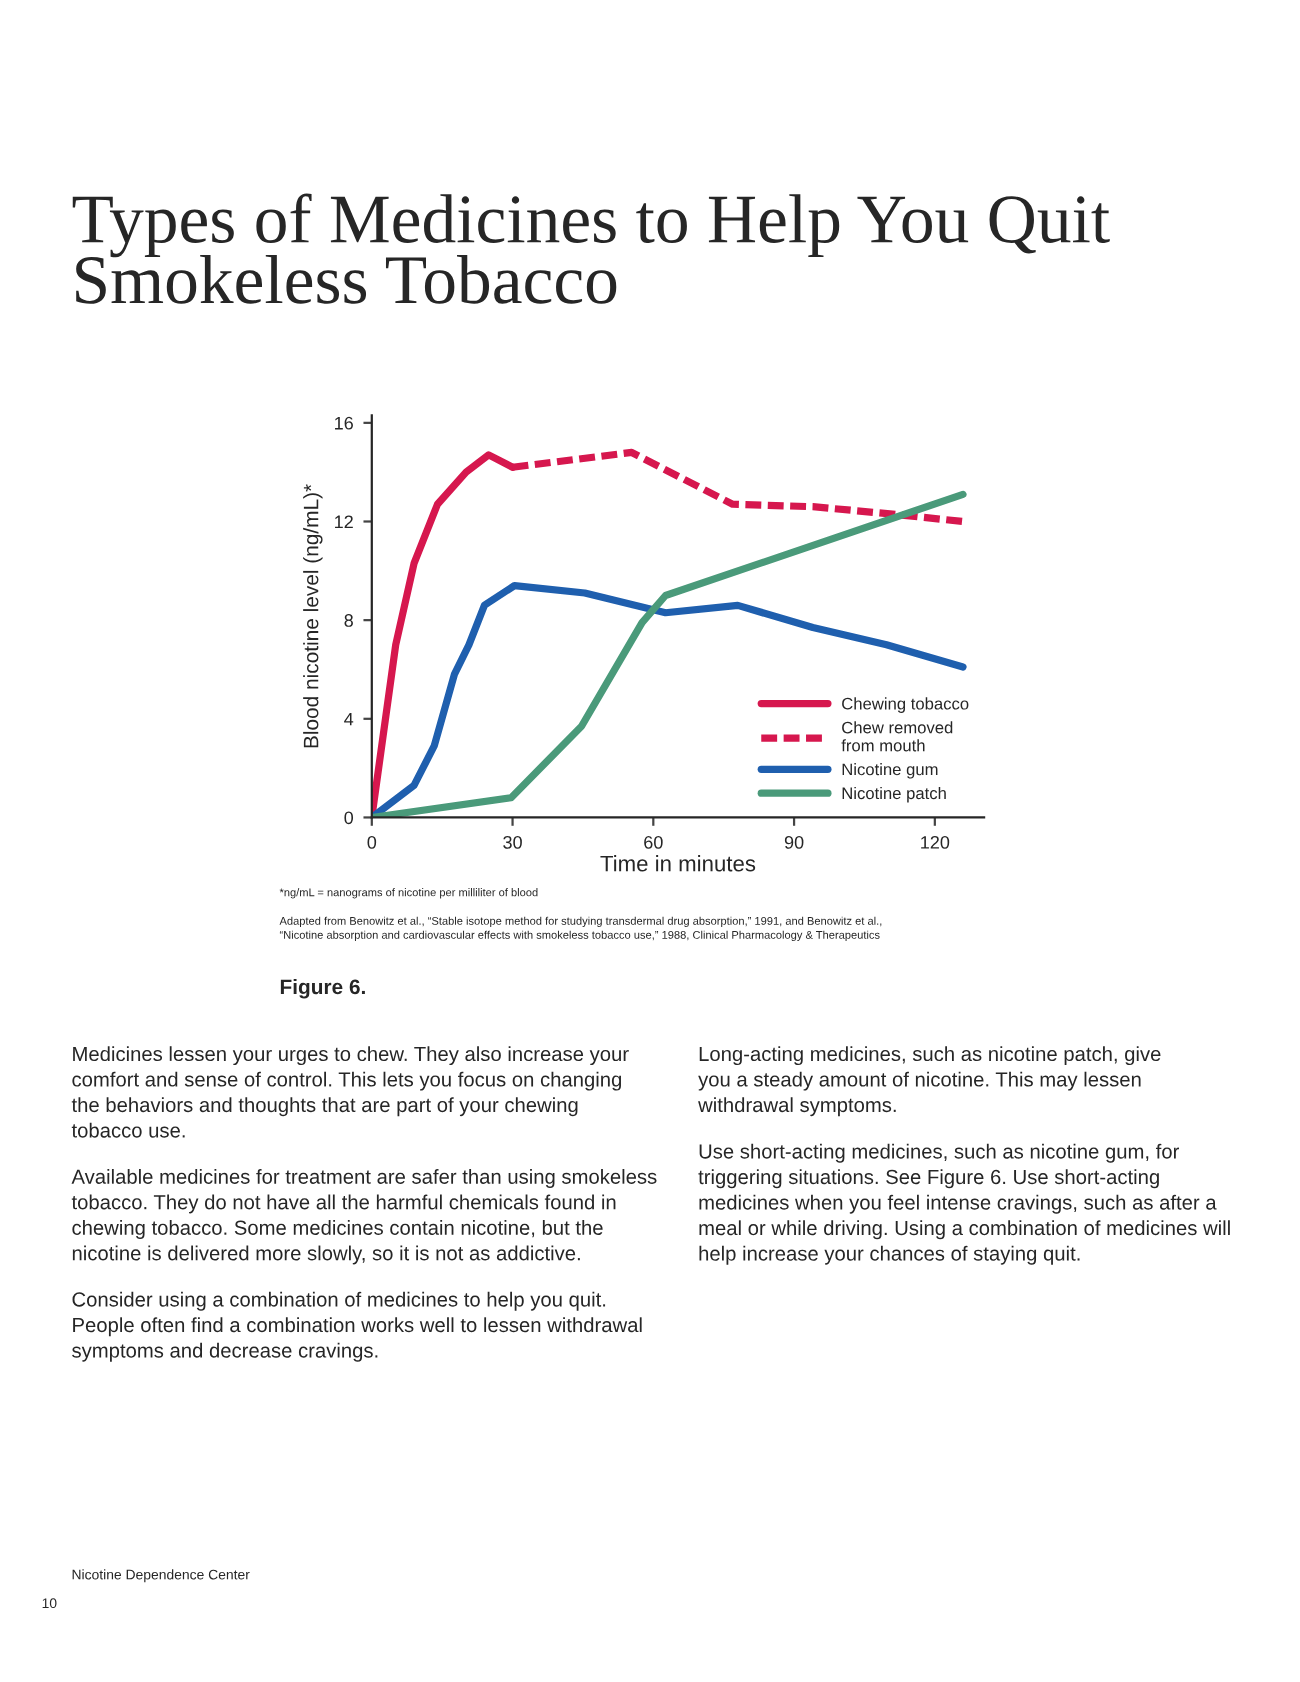 The height and width of the screenshot is (1682, 1300). Describe the element at coordinates (897, 736) in the screenshot. I see `legend-label: Chew removed from mouth` at that location.